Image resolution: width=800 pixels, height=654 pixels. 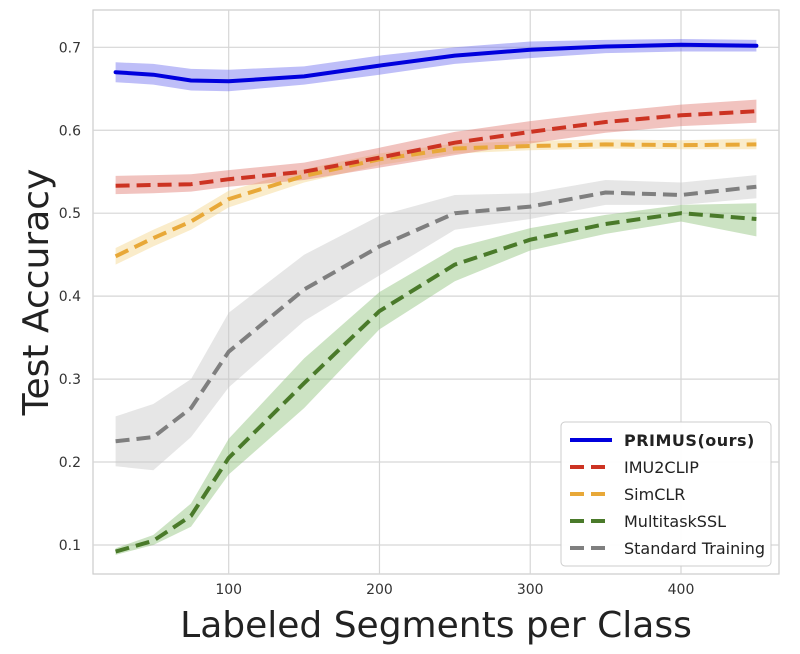 What do you see at coordinates (70, 131) in the screenshot?
I see `y-tick-label: 0.6` at bounding box center [70, 131].